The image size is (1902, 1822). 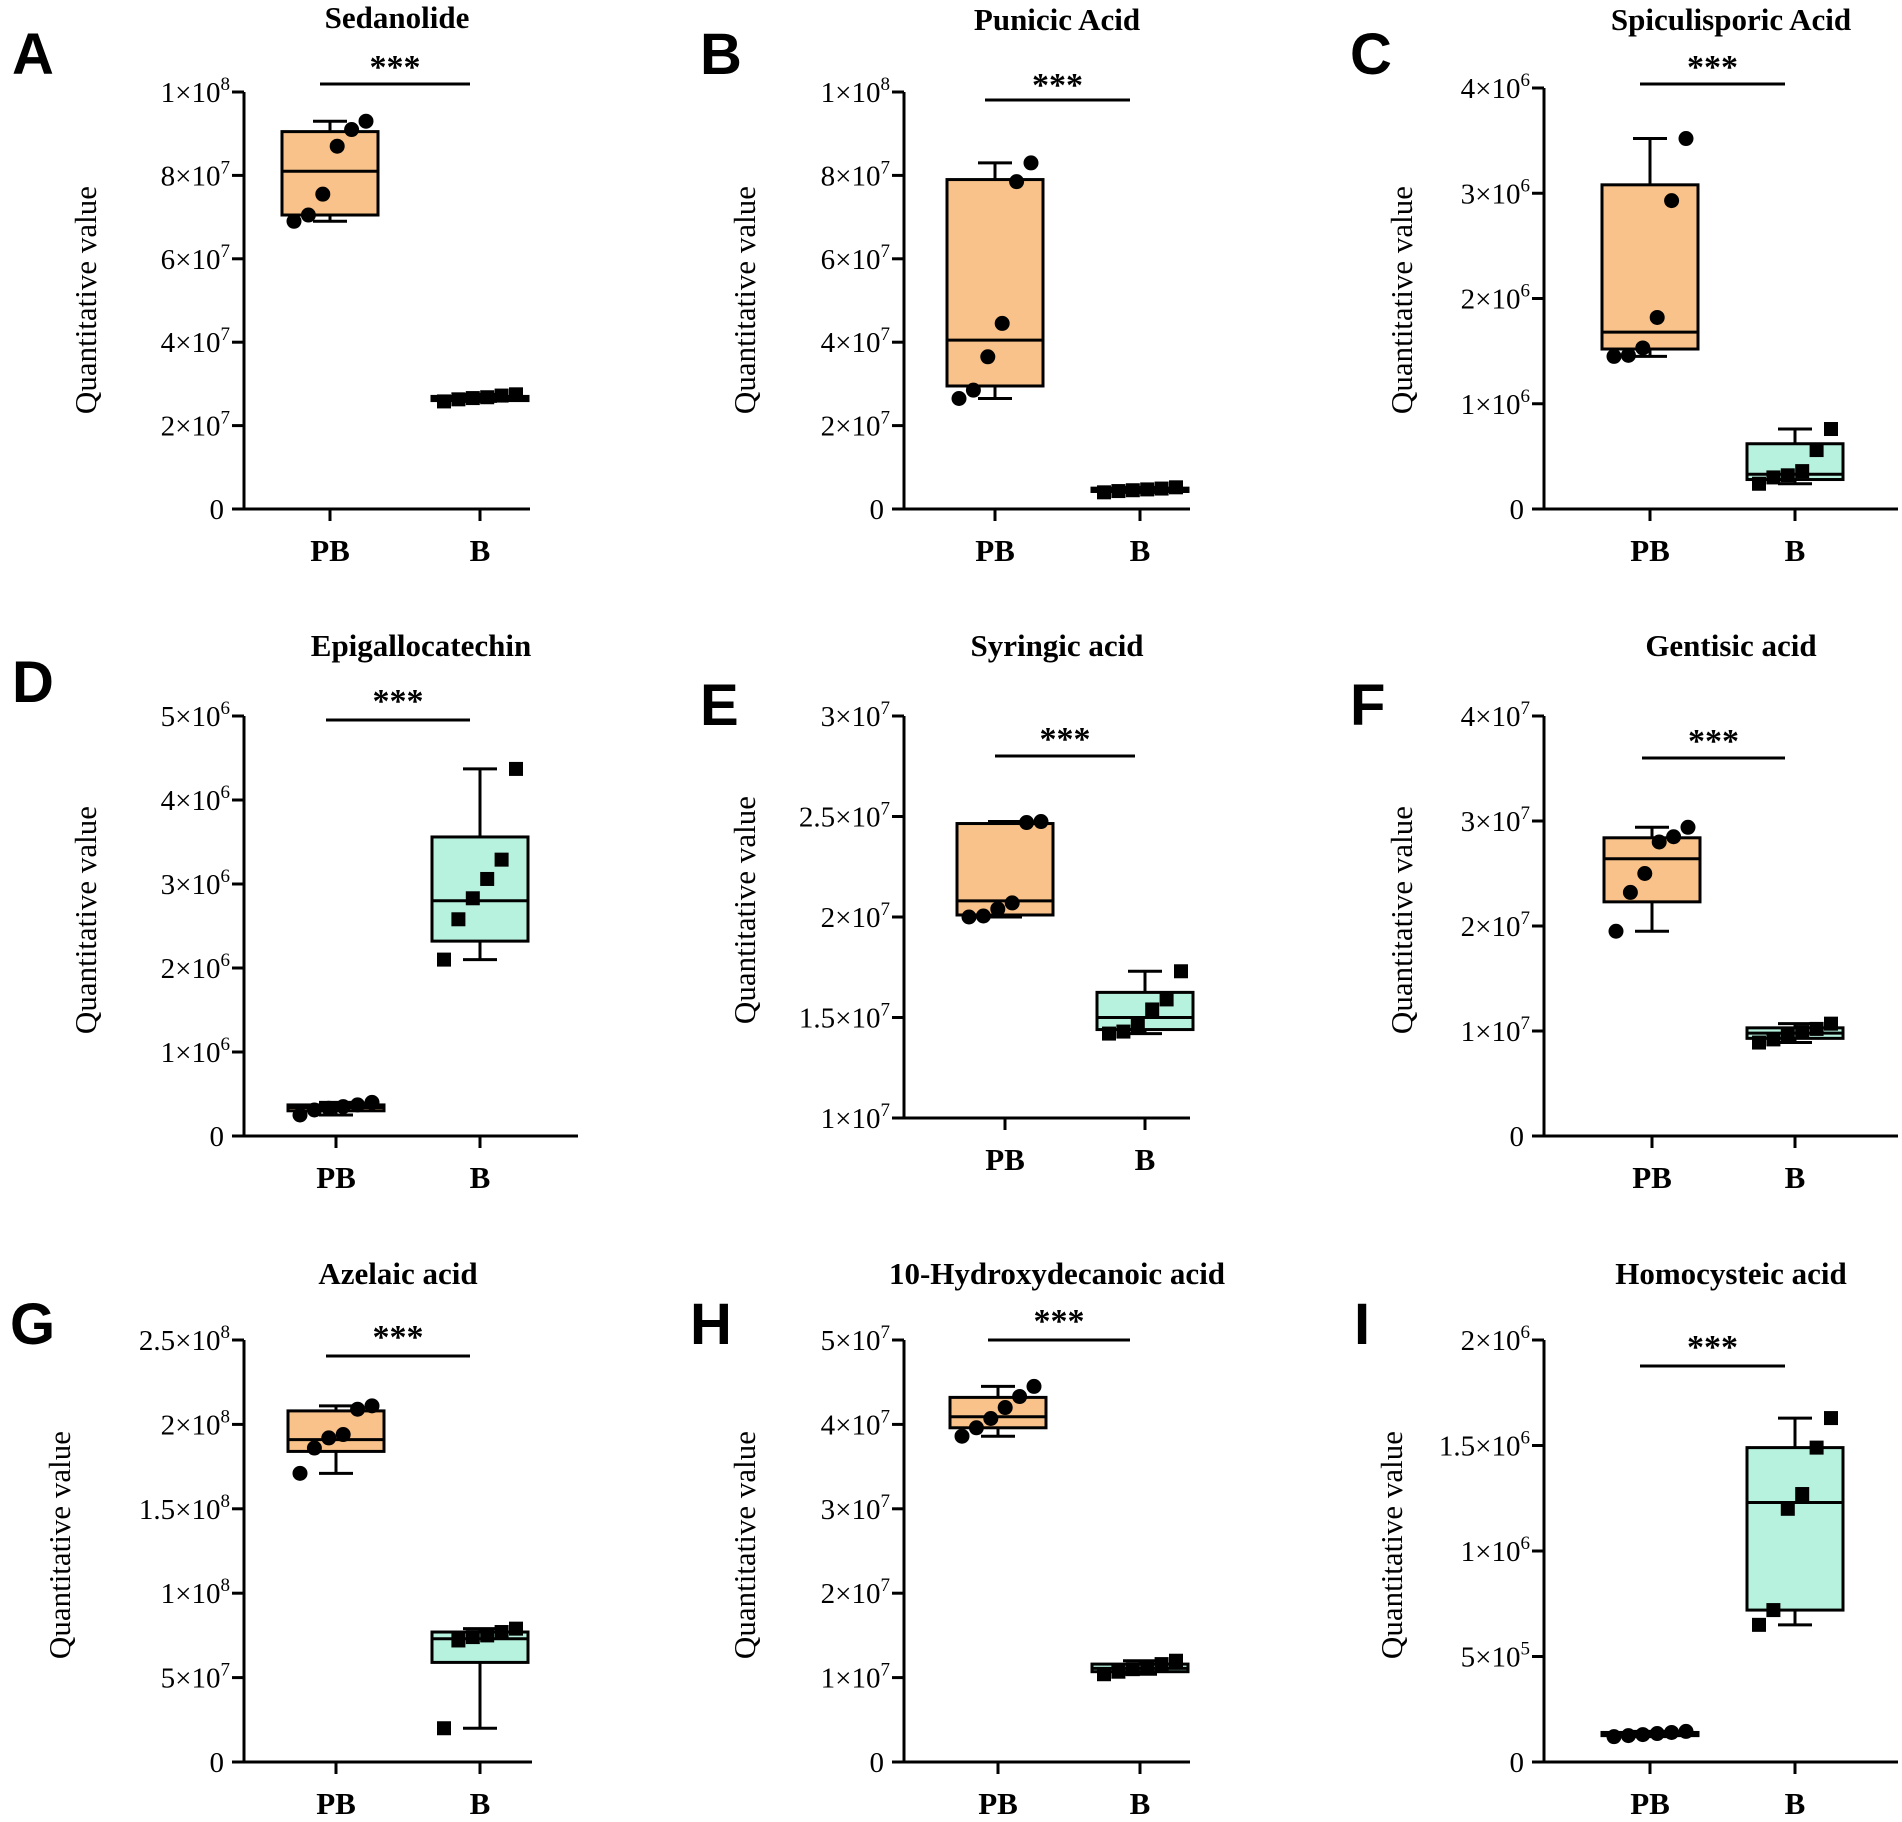 What do you see at coordinates (184, 1339) in the screenshot?
I see `y-tick-label: 2.5×10⁸` at bounding box center [184, 1339].